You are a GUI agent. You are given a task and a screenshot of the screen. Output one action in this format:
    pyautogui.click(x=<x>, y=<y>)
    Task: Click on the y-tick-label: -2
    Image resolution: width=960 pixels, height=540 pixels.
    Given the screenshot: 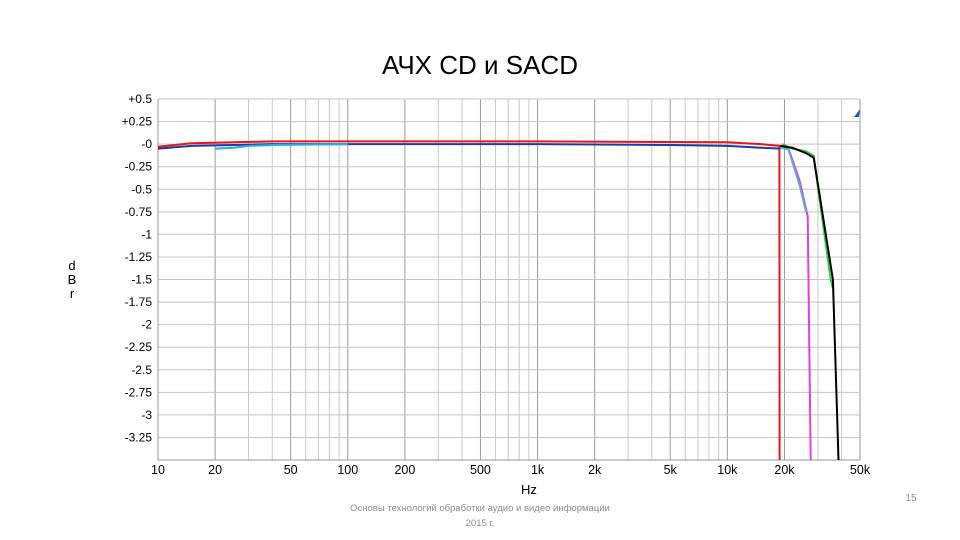 What is the action you would take?
    pyautogui.click(x=146, y=325)
    